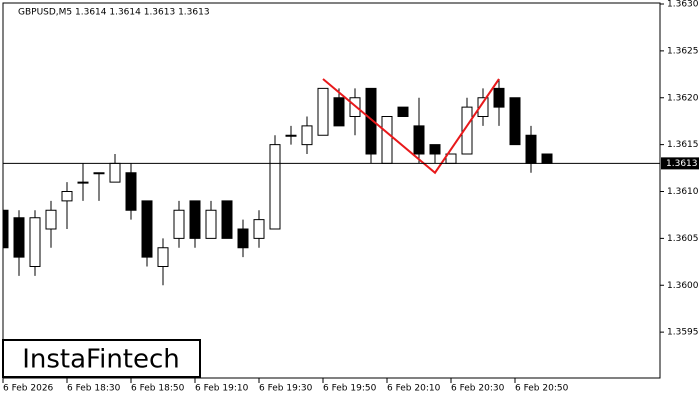 The height and width of the screenshot is (404, 700). Describe the element at coordinates (683, 5) in the screenshot. I see `y-tick-label: 1.3630` at that location.